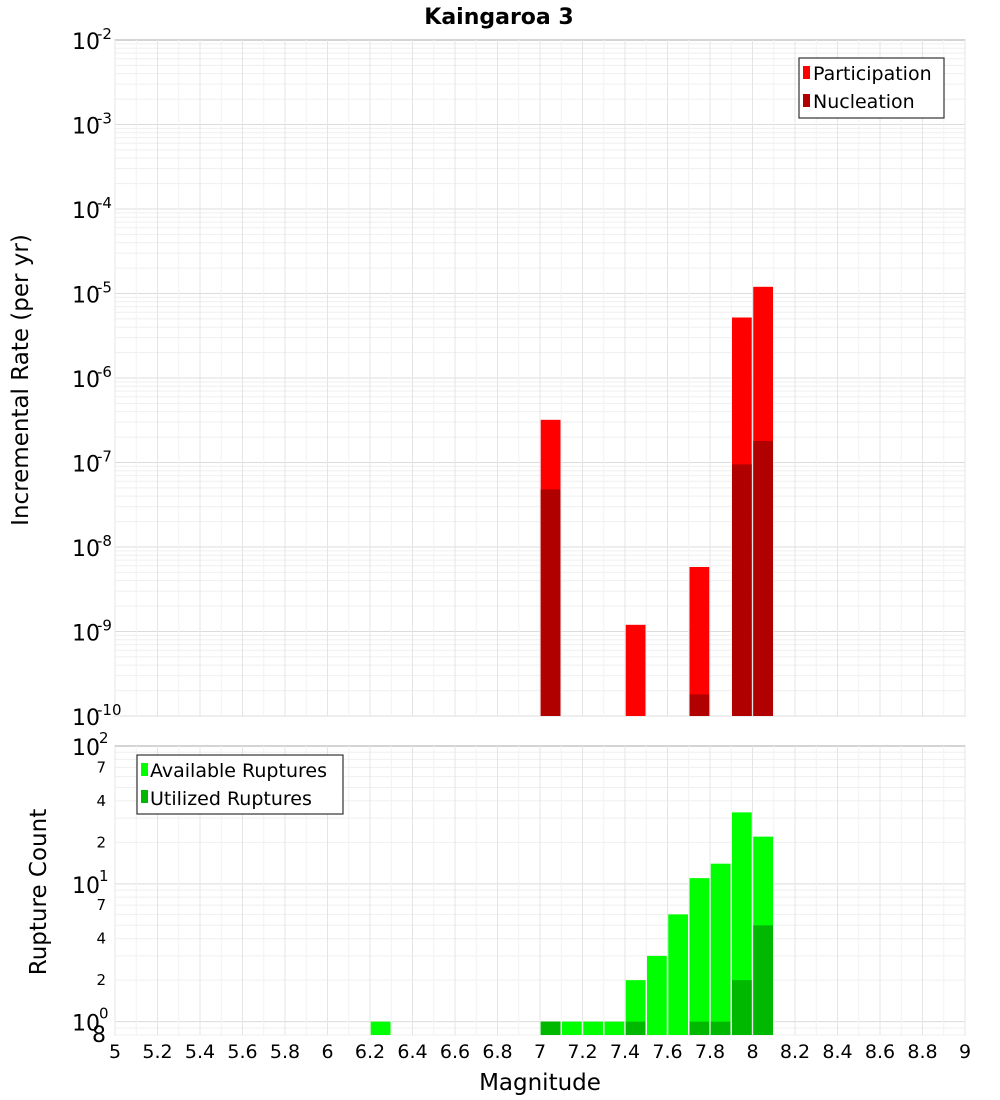  Describe the element at coordinates (656, 501) in the screenshot. I see `rate-bars` at that location.